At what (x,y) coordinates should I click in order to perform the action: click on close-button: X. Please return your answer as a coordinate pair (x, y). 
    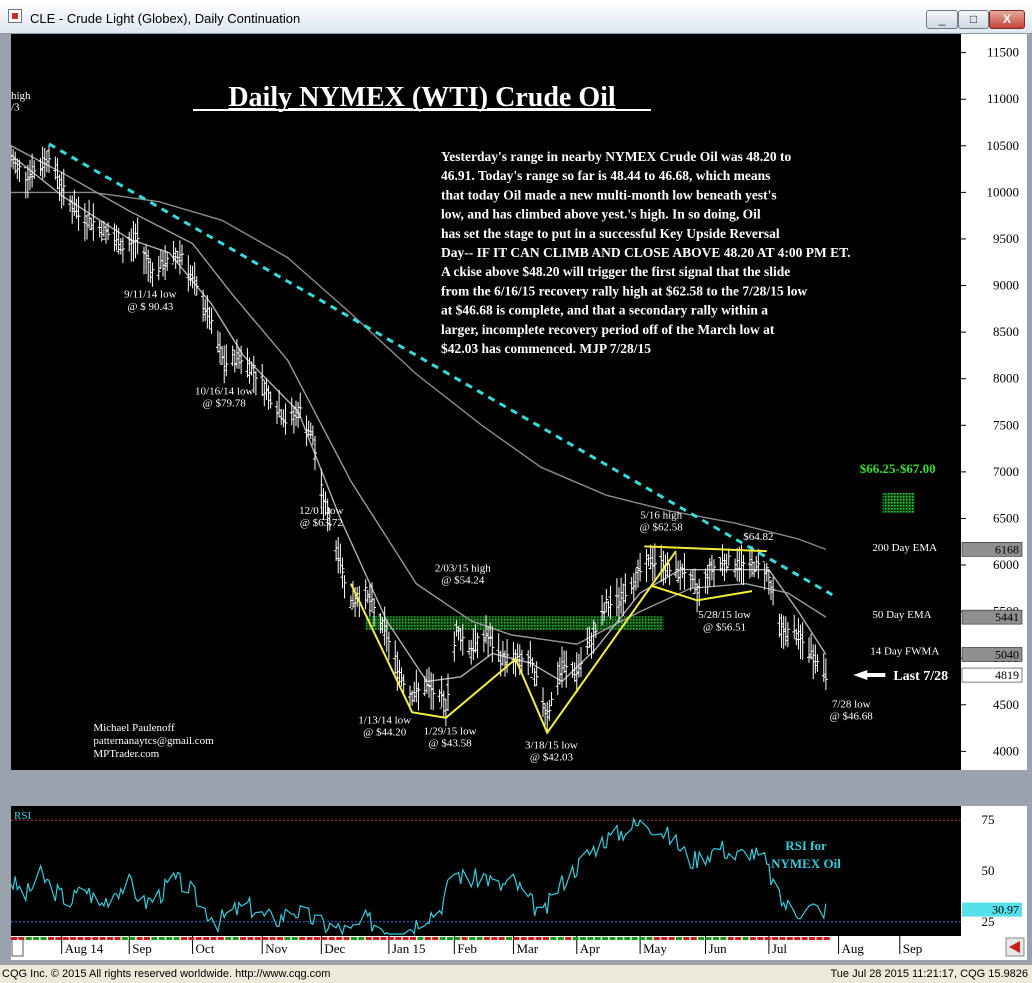
    Looking at the image, I should click on (1007, 19).